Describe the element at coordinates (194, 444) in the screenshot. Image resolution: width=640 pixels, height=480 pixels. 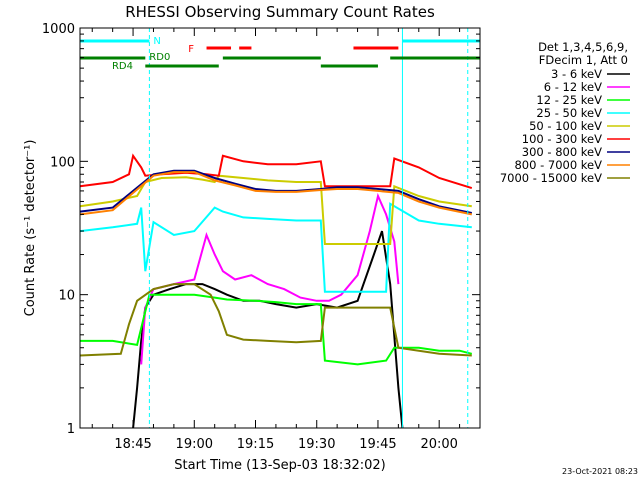
I see `x-tick-label-1900: 19:00` at that location.